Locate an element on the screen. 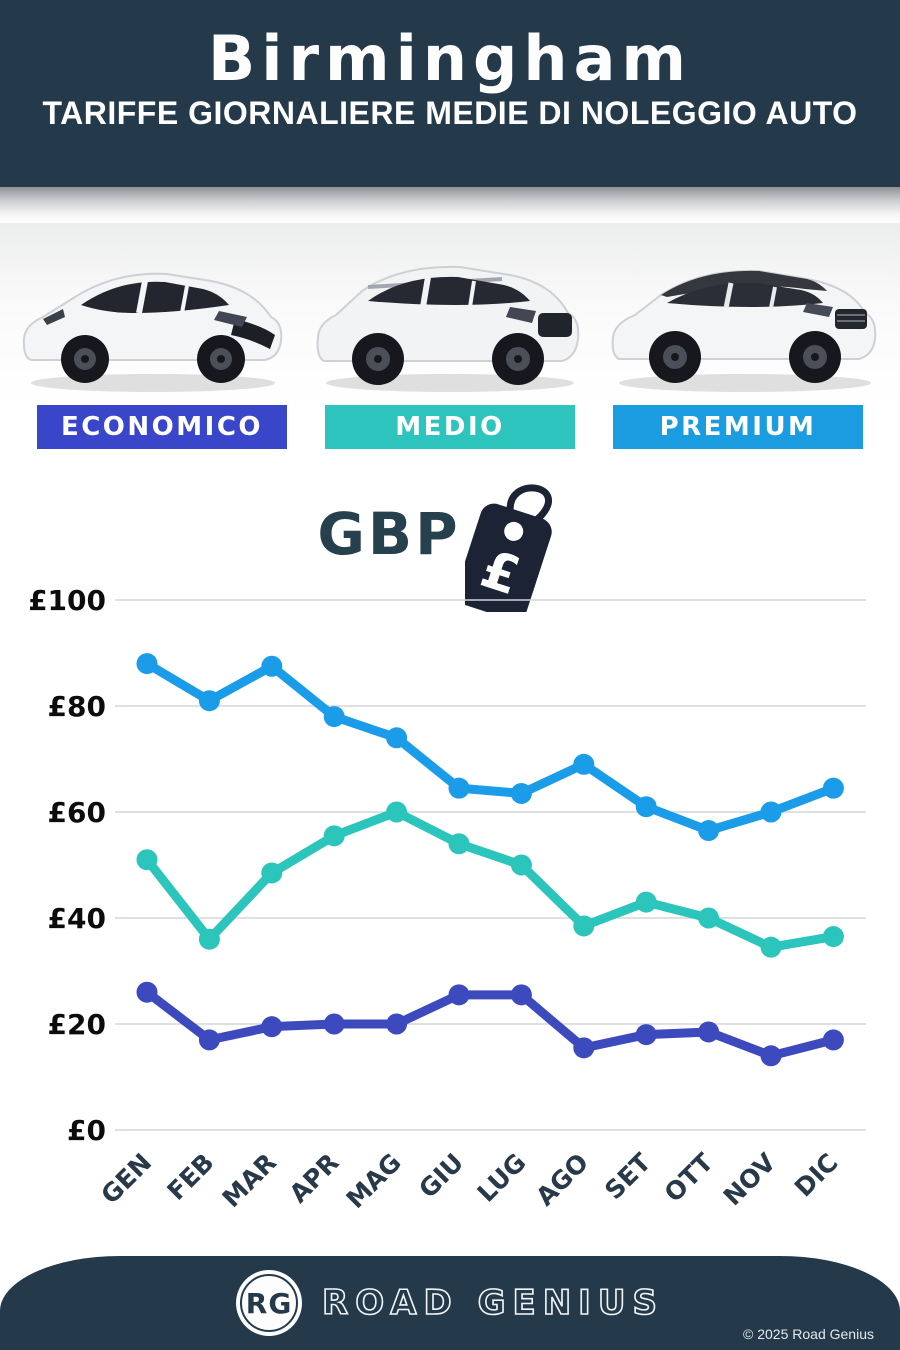  data-point-medio-apr is located at coordinates (334, 836).